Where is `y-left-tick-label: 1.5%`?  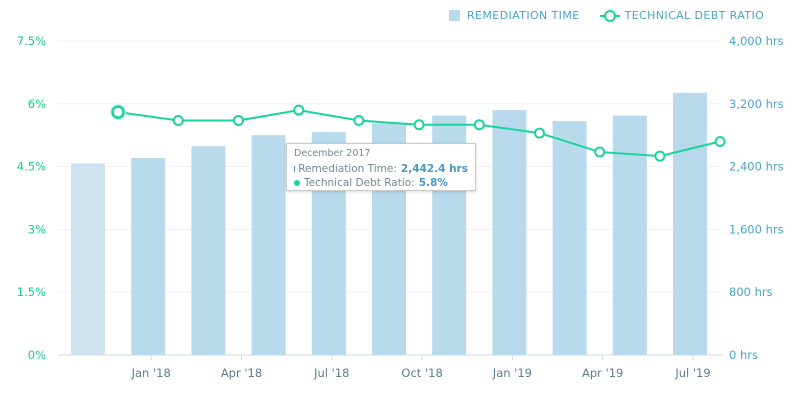
y-left-tick-label: 1.5% is located at coordinates (31, 292).